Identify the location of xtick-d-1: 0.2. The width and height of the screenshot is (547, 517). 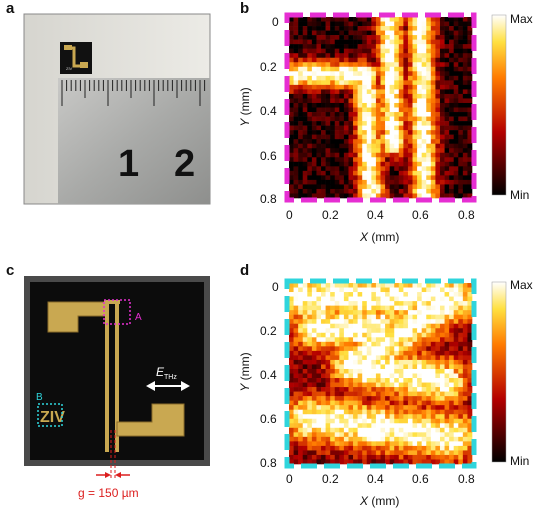
(330, 479).